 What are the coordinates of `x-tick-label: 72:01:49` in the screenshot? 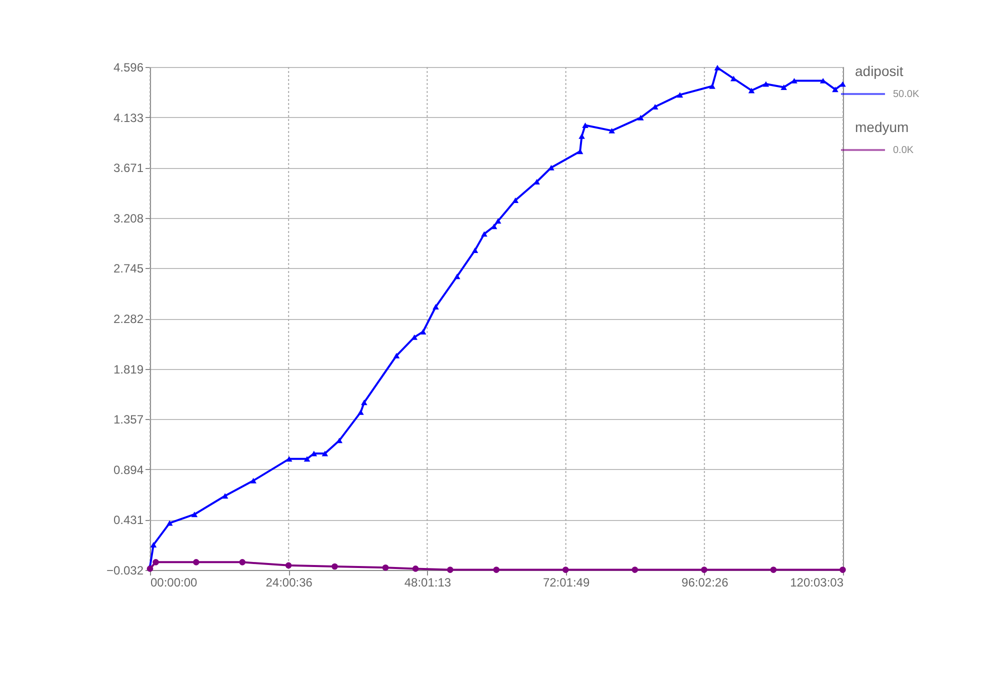 It's located at (566, 583).